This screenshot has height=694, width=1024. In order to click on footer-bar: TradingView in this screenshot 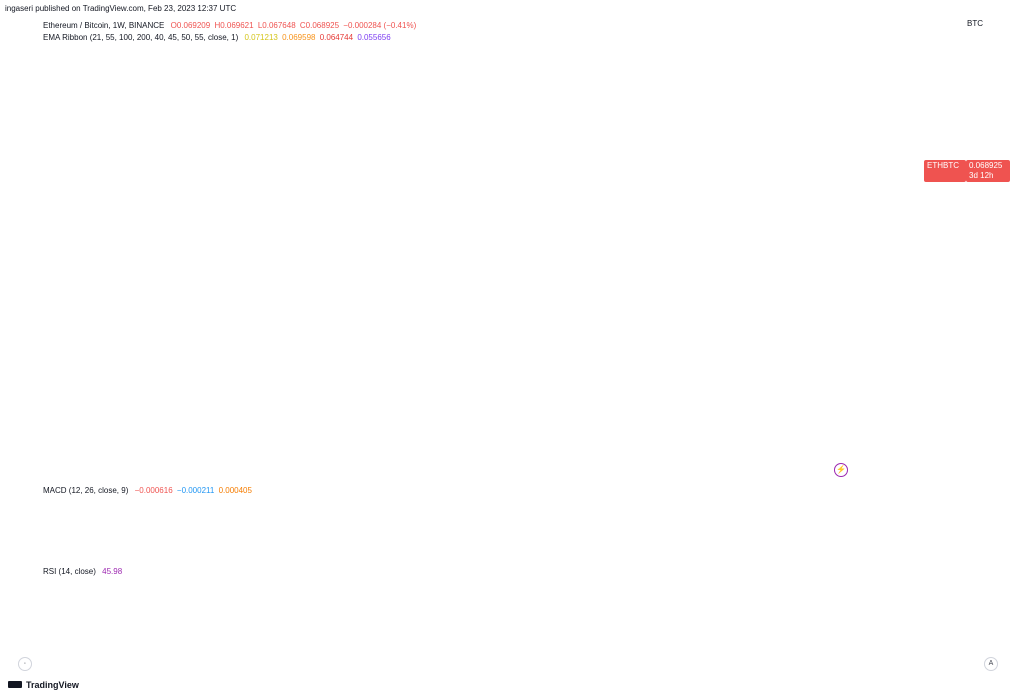, I will do `click(512, 685)`.